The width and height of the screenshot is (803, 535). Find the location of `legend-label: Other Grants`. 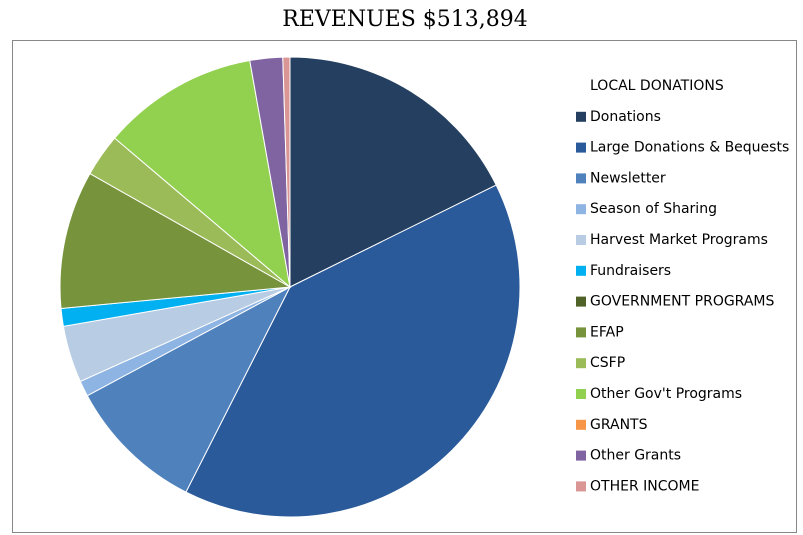

legend-label: Other Grants is located at coordinates (635, 456).